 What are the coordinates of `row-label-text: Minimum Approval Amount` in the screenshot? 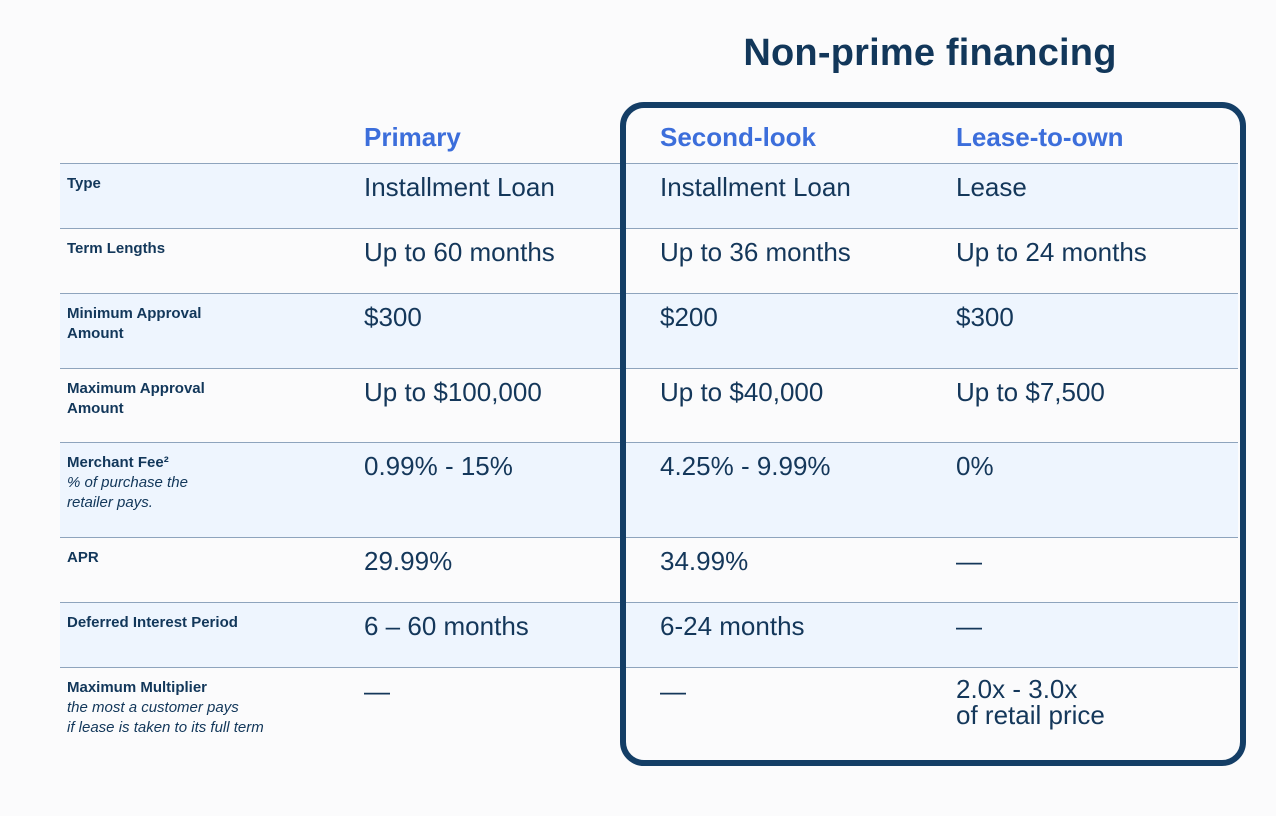 It's located at (134, 323).